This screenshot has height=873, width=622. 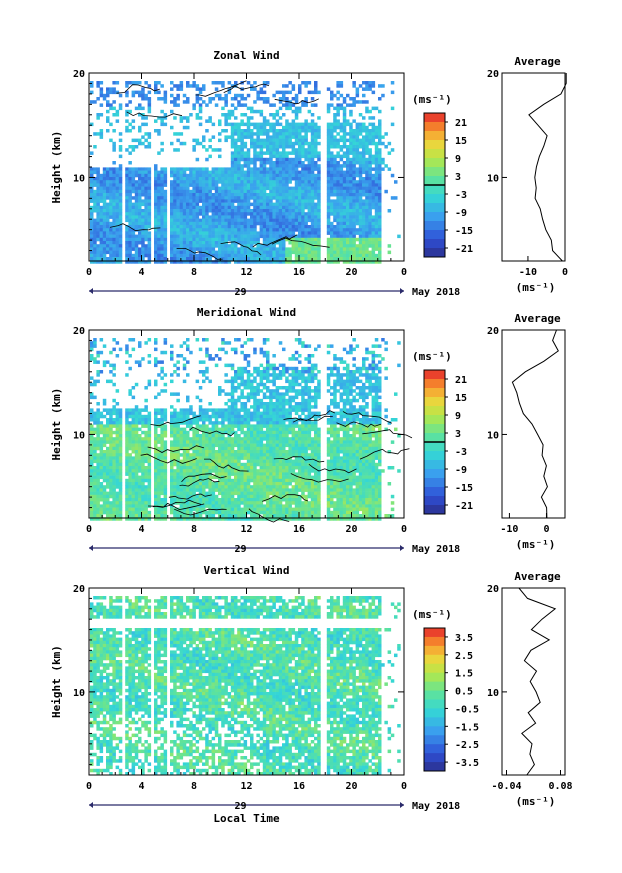 What do you see at coordinates (458, 416) in the screenshot?
I see `colorbar-tick-label: 9` at bounding box center [458, 416].